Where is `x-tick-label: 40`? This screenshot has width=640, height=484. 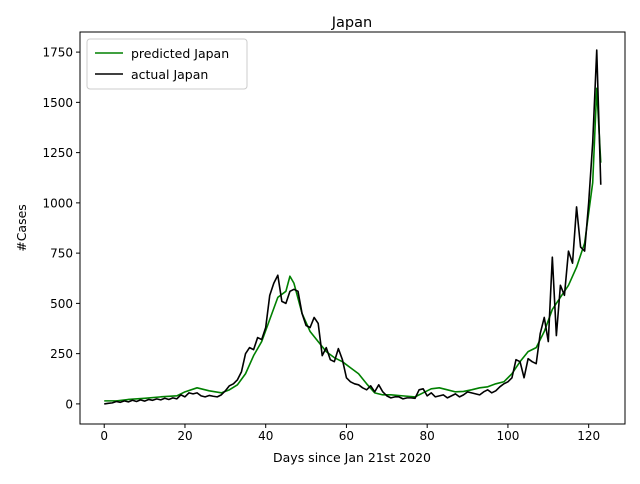
x-tick-label: 40 is located at coordinates (265, 436).